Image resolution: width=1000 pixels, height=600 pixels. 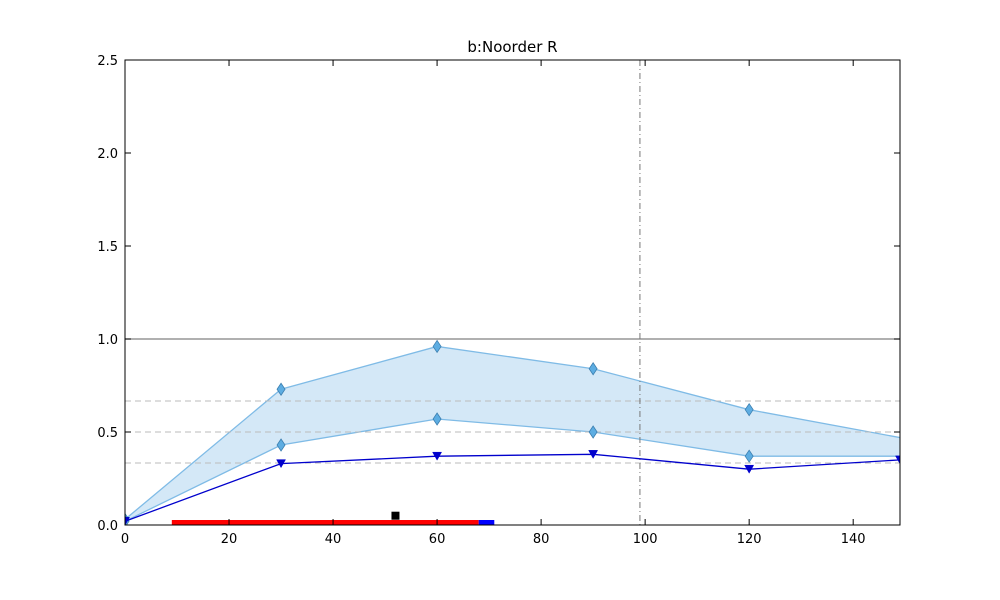 What do you see at coordinates (107, 433) in the screenshot?
I see `y-tick-label-1: 0.5` at bounding box center [107, 433].